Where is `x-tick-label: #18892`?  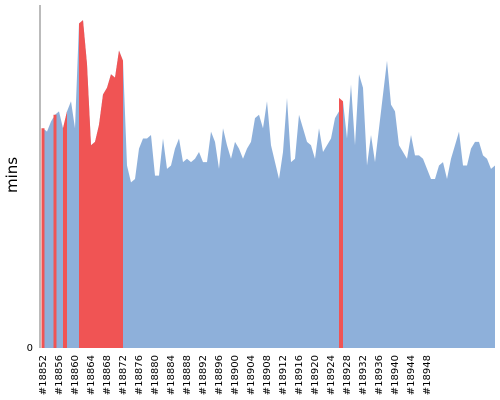
x-tick-label: #18892 is located at coordinates (203, 375).